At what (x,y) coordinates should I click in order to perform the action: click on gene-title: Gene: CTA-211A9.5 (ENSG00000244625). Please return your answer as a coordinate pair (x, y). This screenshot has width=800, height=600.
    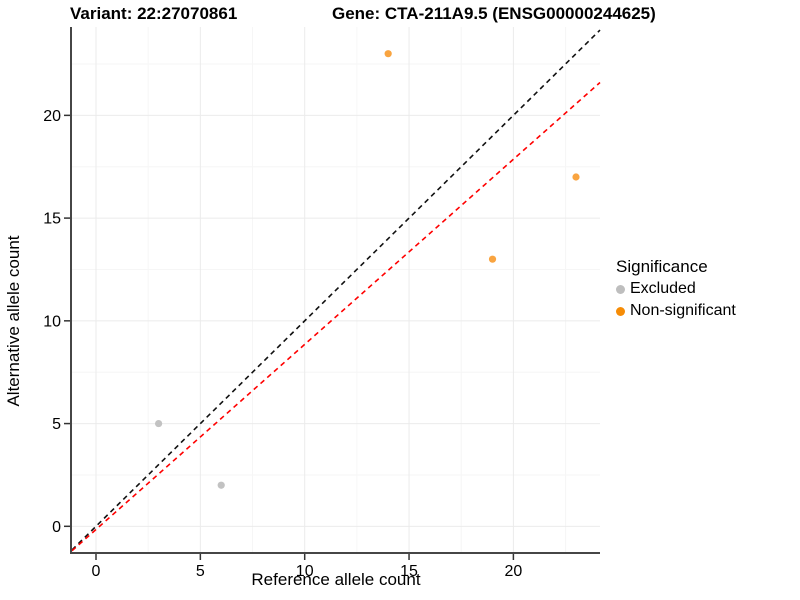
    Looking at the image, I should click on (494, 13).